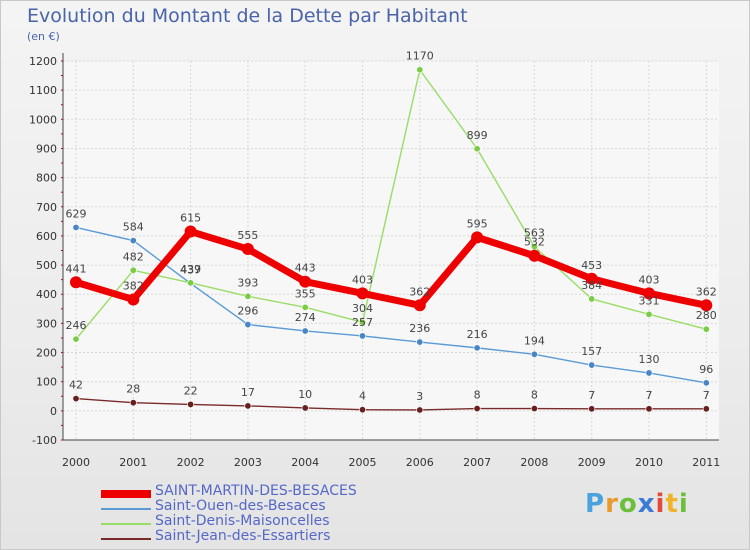 The image size is (750, 550). Describe the element at coordinates (591, 351) in the screenshot. I see `data-label: 157` at that location.